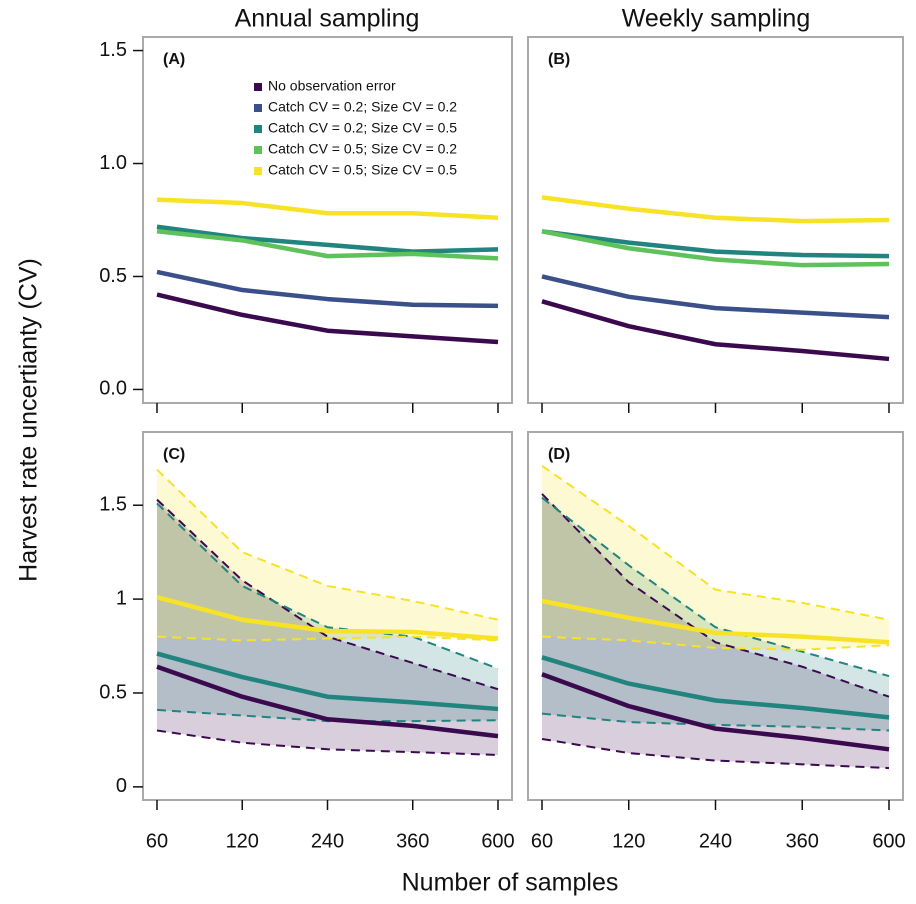 This screenshot has width=916, height=904. Describe the element at coordinates (362, 170) in the screenshot. I see `legend-label: Catch CV = 0.5; Size CV = 0.5` at that location.